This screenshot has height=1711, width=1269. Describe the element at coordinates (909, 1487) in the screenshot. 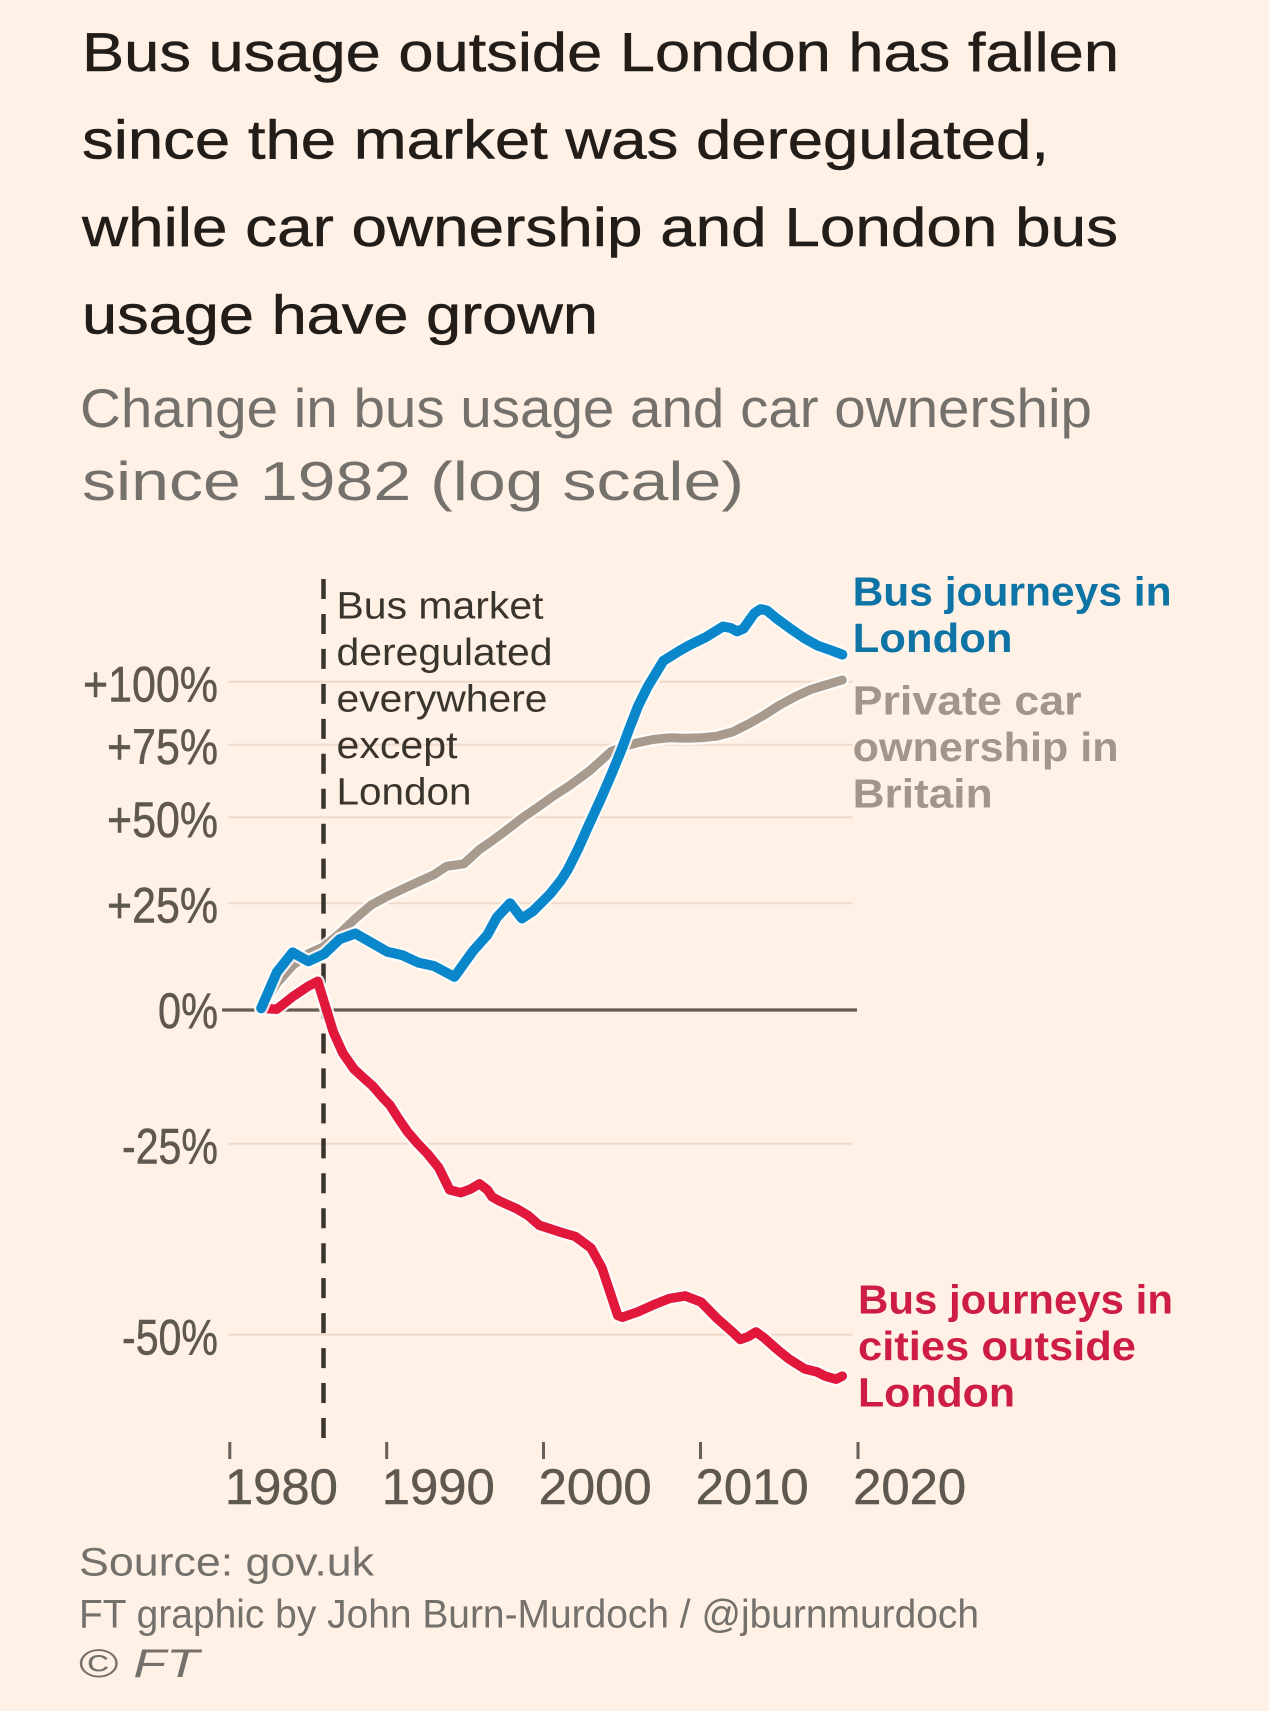

I see `svg-text: 2020` at that location.